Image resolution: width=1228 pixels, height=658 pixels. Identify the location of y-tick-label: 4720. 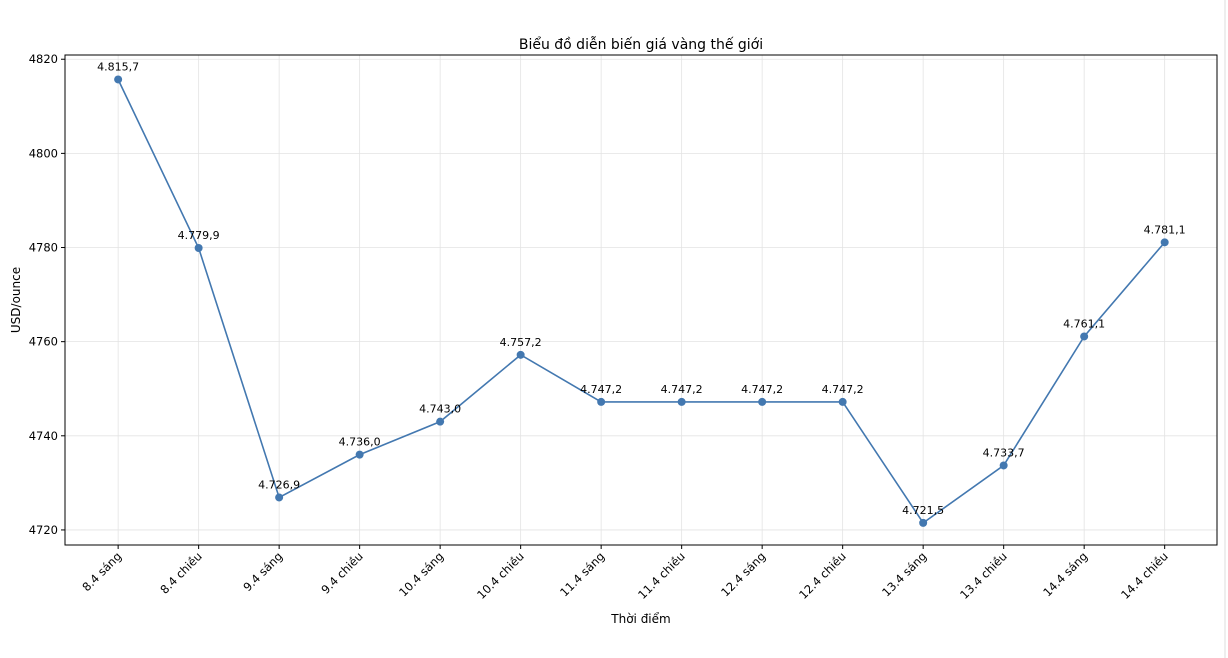
(43, 530).